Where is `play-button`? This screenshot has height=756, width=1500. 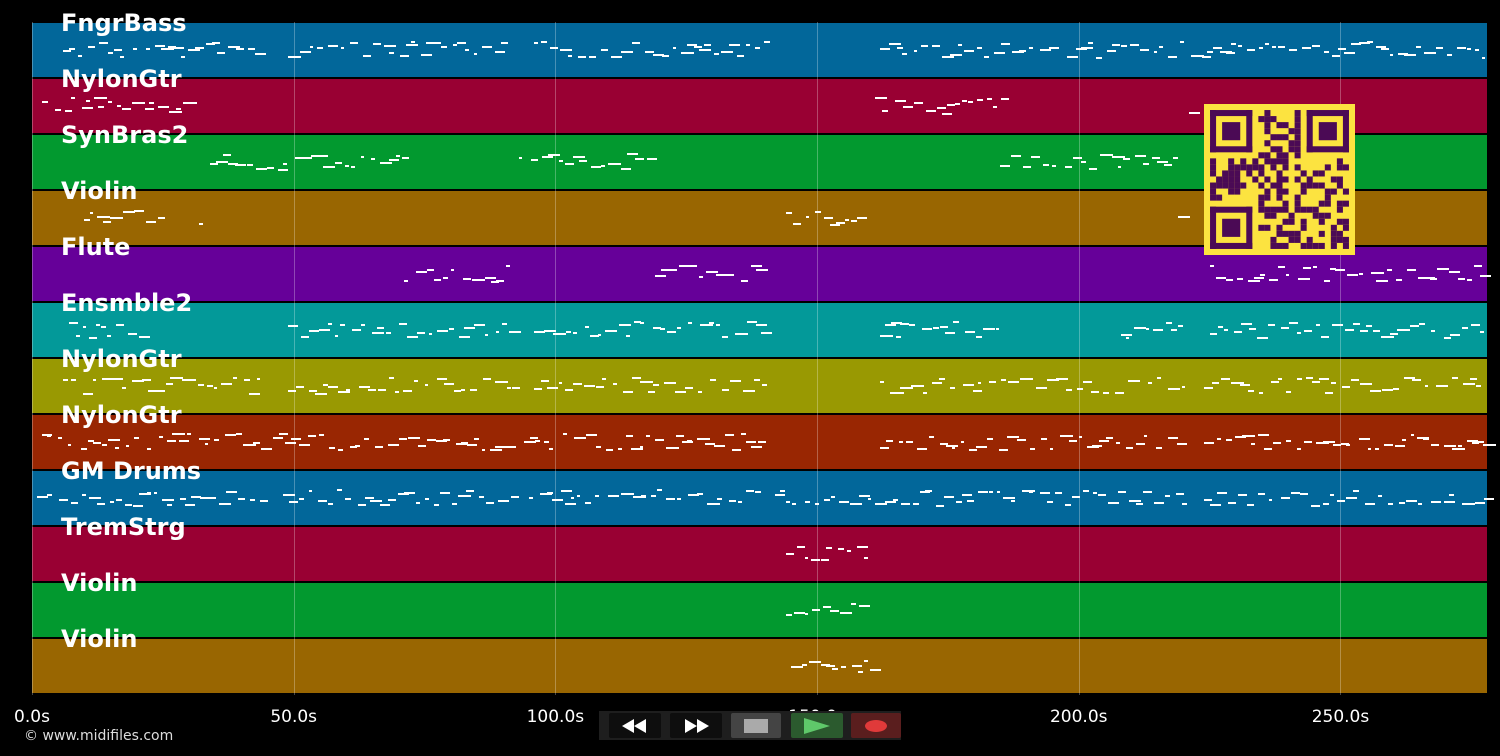 play-button is located at coordinates (817, 725).